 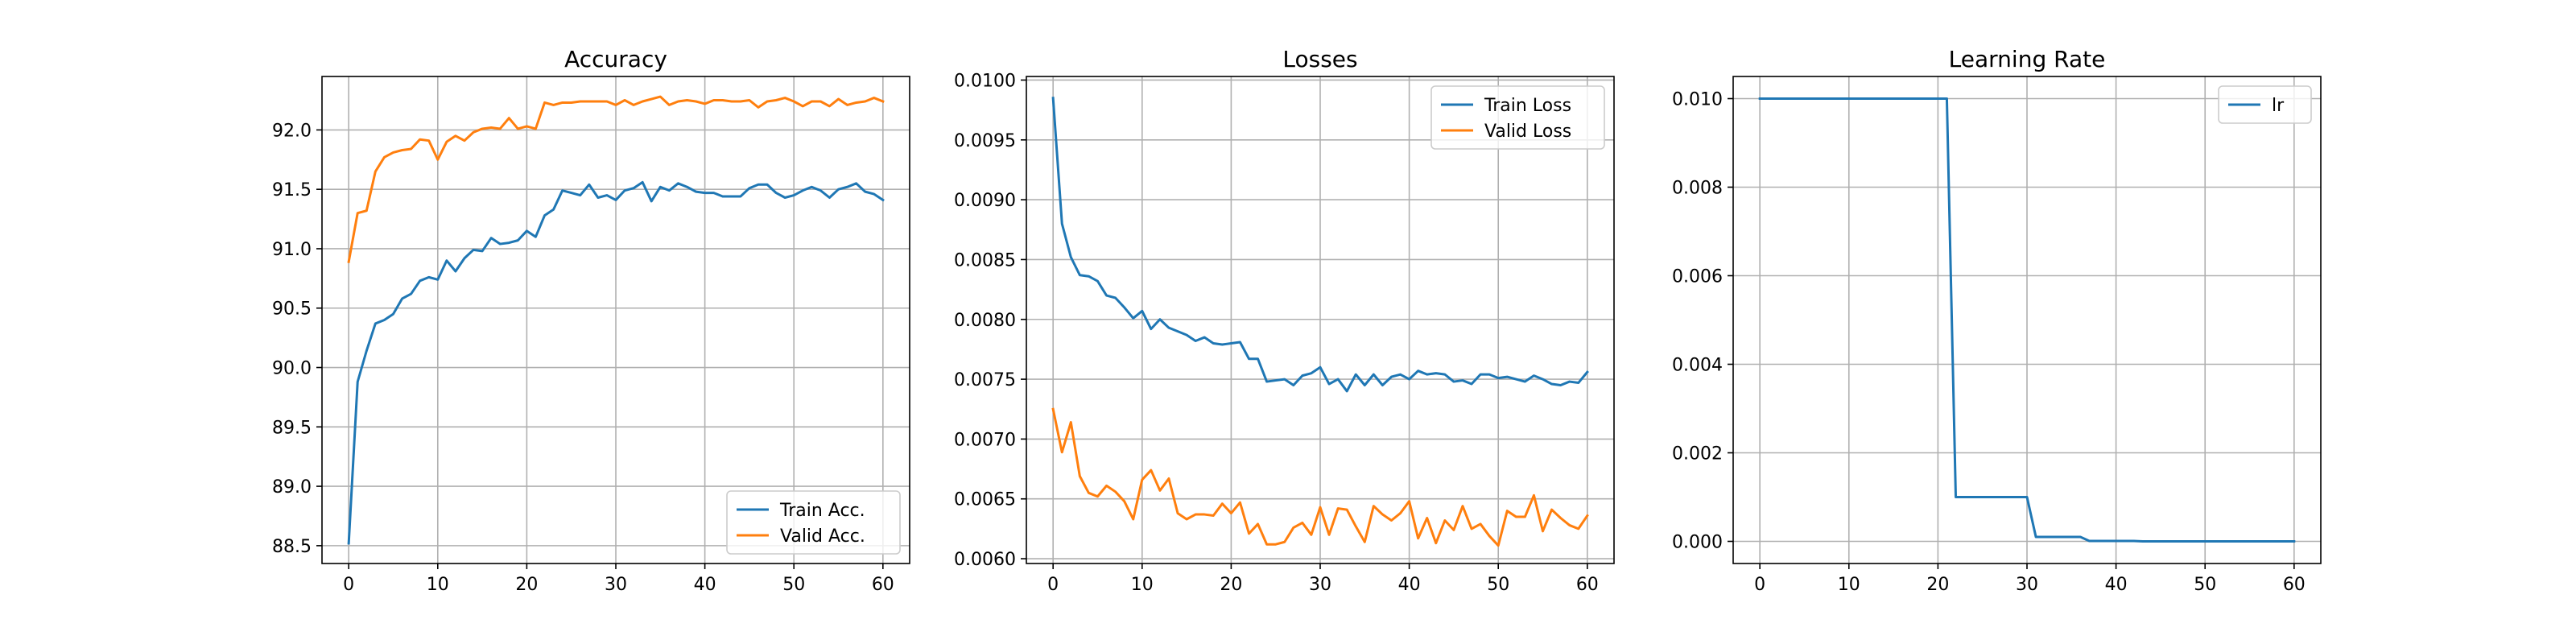 I want to click on chart-1-y-tick-label: 91.5, so click(x=292, y=190).